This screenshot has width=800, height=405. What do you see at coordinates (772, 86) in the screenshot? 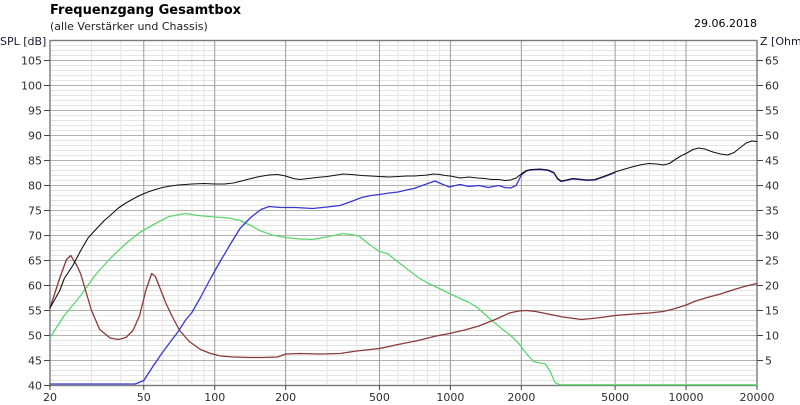
I see `right-tick-label: 60` at bounding box center [772, 86].